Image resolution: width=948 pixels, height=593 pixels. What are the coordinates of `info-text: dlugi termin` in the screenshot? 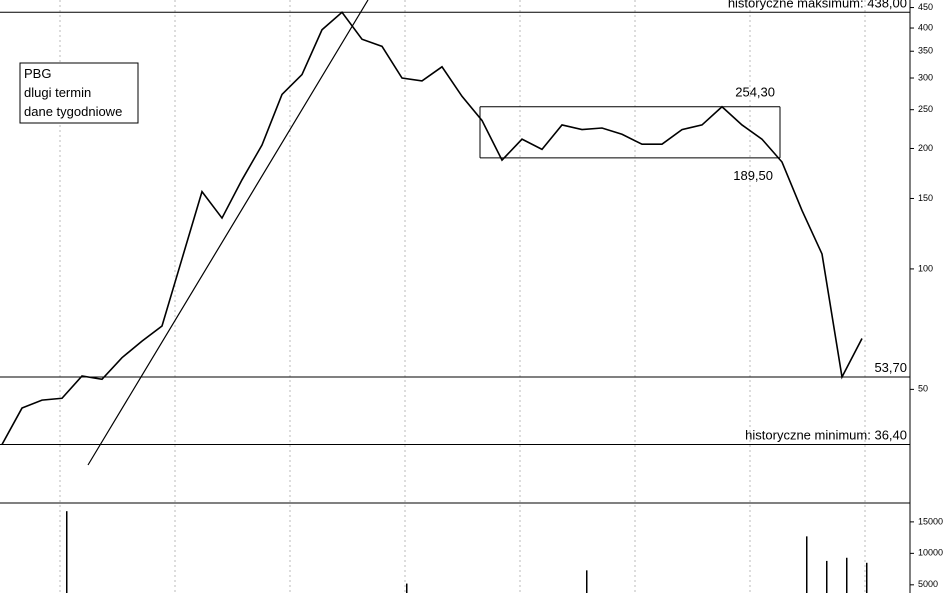 It's located at (57, 92).